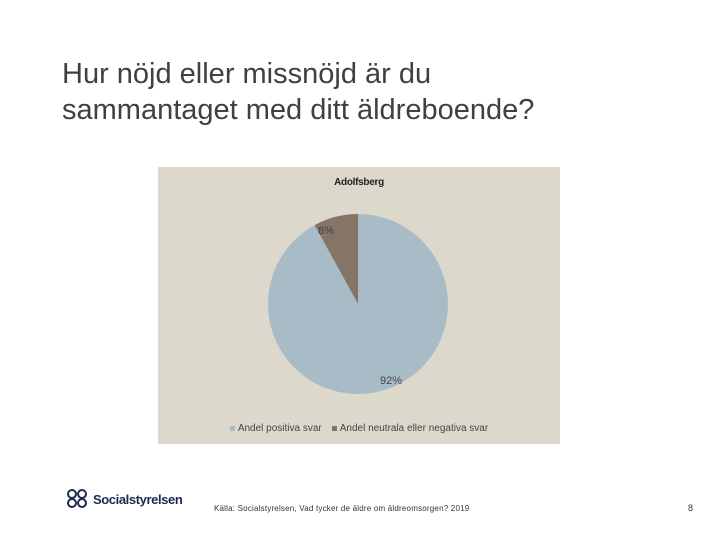 The image size is (720, 540). I want to click on pie-slice-label-1: 92%, so click(391, 381).